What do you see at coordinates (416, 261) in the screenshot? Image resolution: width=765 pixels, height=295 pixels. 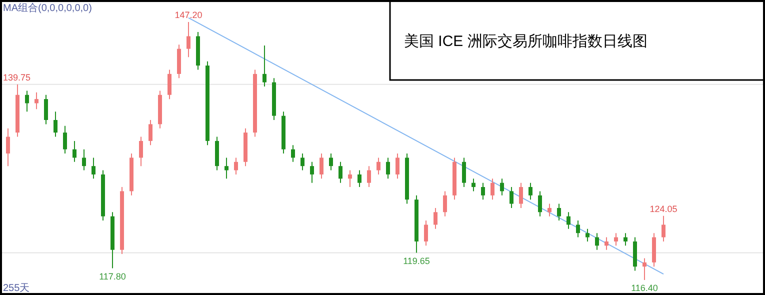 I see `annotation: 119.65` at bounding box center [416, 261].